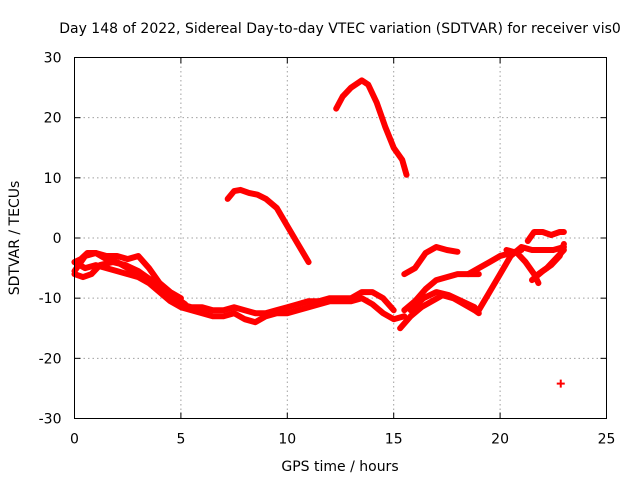 The image size is (640, 480). What do you see at coordinates (339, 467) in the screenshot?
I see `x-axis-label: GPS time / hours` at bounding box center [339, 467].